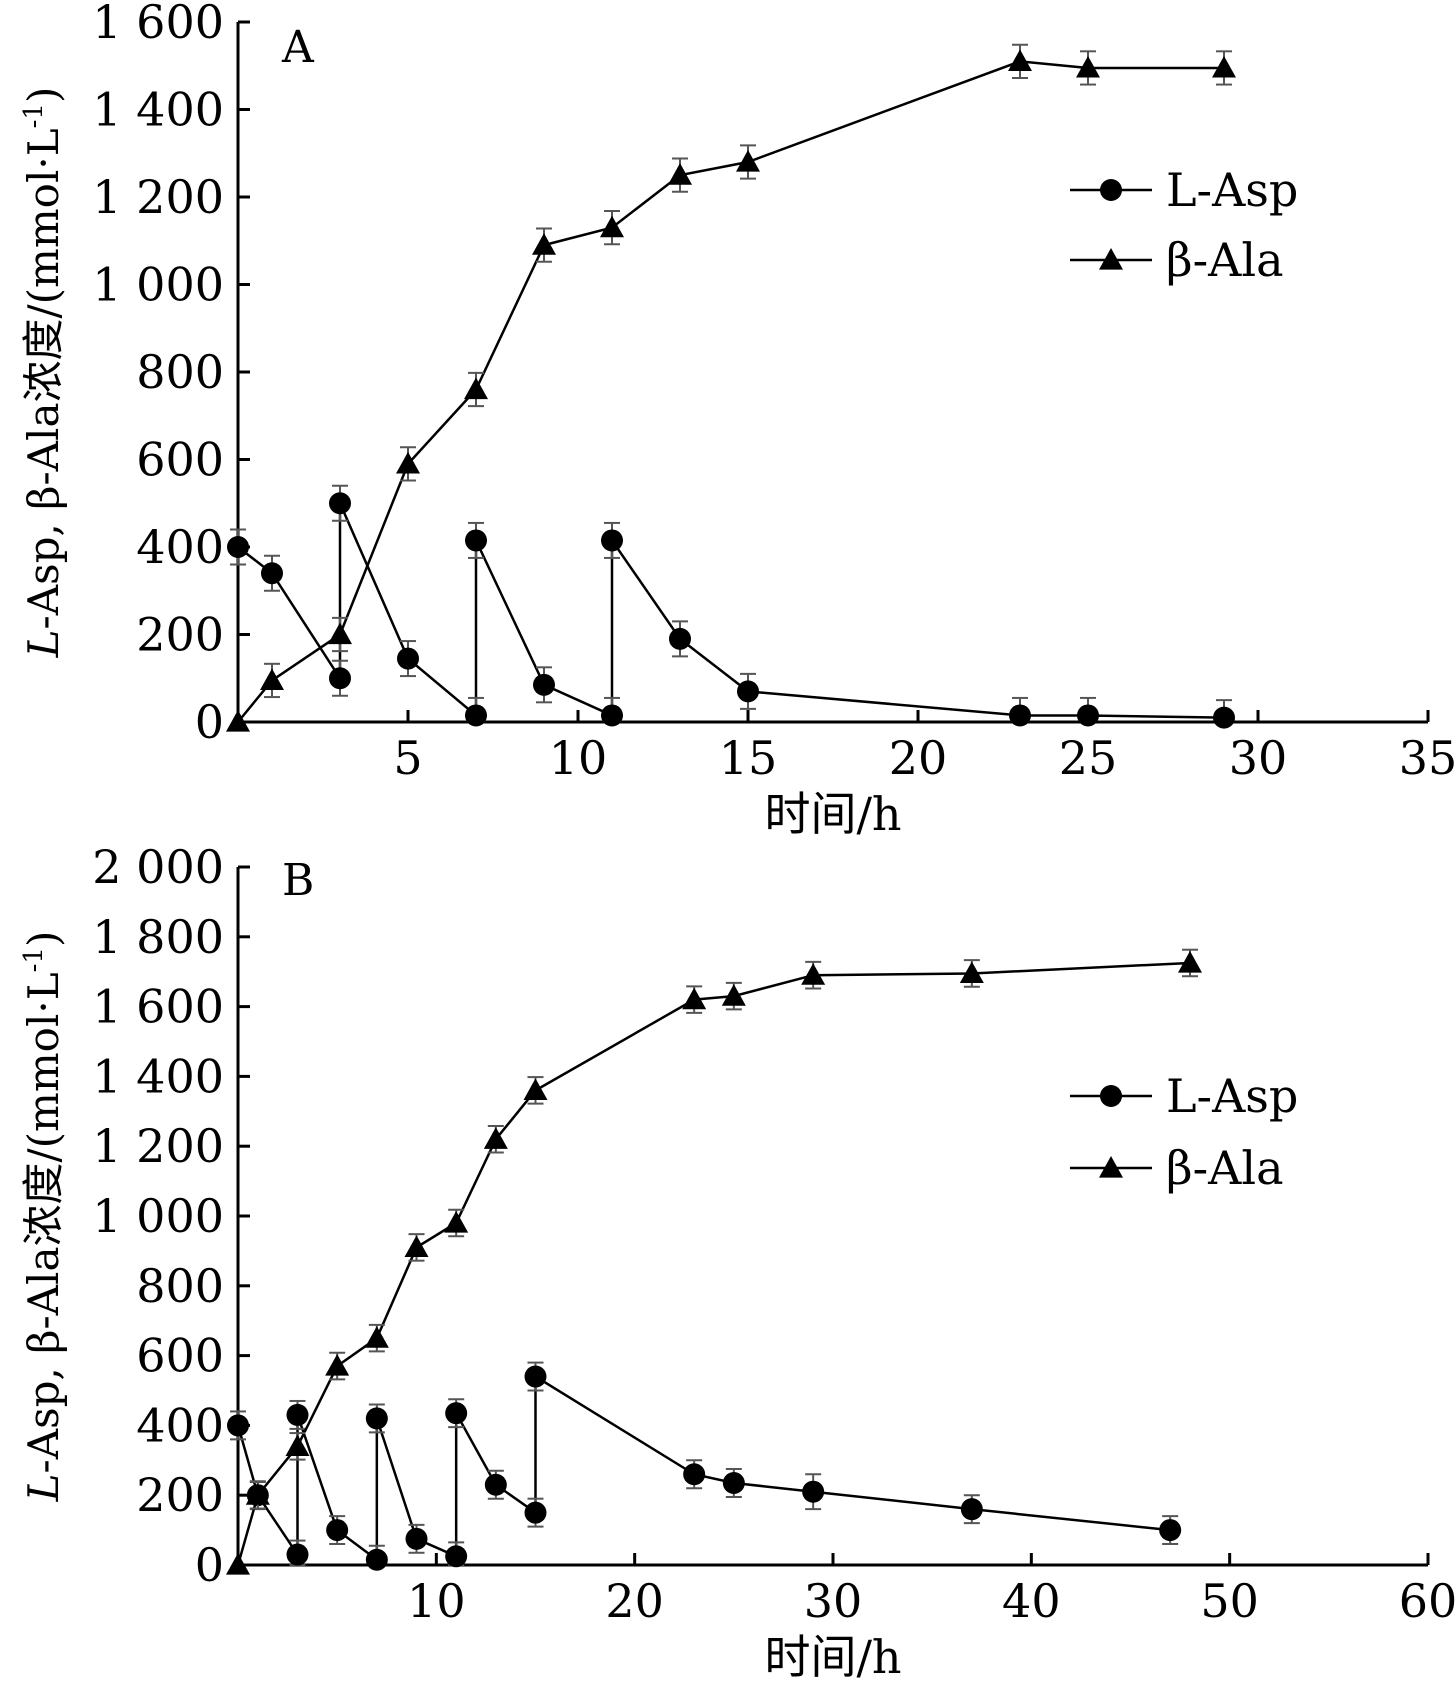 This screenshot has width=1455, height=1690. Describe the element at coordinates (1427, 758) in the screenshot. I see `x-tick-label: 35` at that location.